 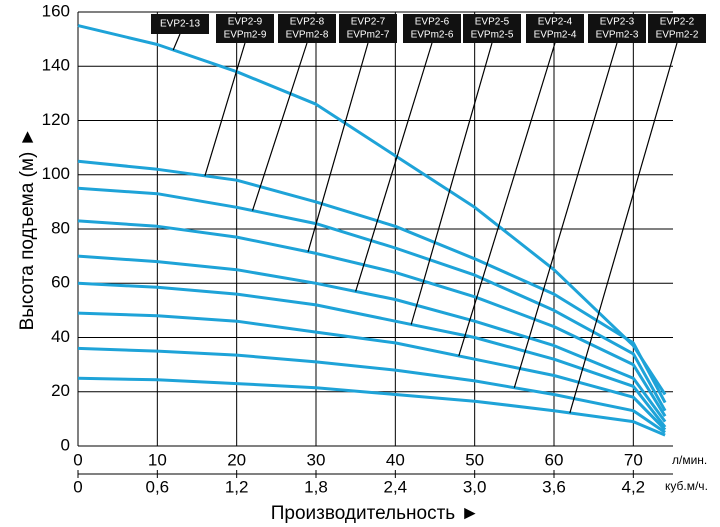 What do you see at coordinates (554, 459) in the screenshot?
I see `x-tick-label: 60` at bounding box center [554, 459].